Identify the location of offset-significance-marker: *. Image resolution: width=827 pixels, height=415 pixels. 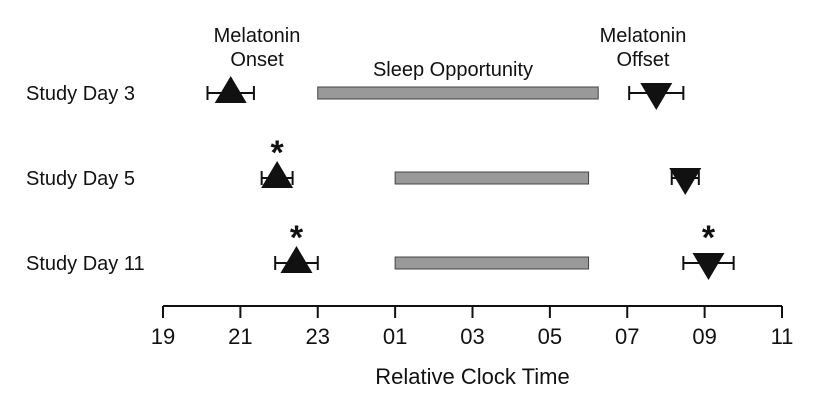
(709, 238).